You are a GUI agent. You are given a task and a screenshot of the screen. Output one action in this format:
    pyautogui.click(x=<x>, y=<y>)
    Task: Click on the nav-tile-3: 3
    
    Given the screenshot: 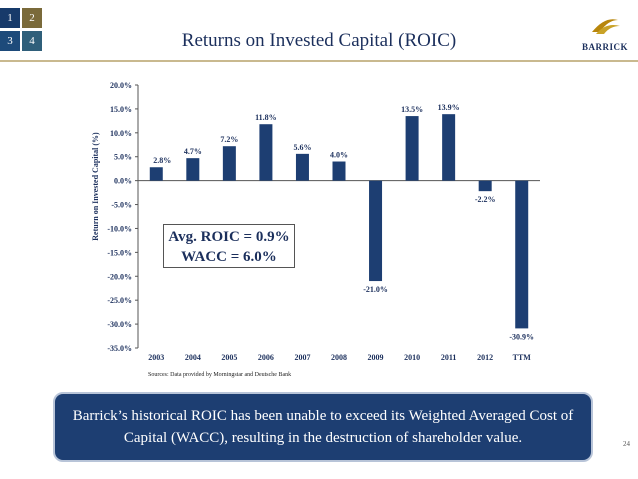 What is the action you would take?
    pyautogui.click(x=10, y=41)
    